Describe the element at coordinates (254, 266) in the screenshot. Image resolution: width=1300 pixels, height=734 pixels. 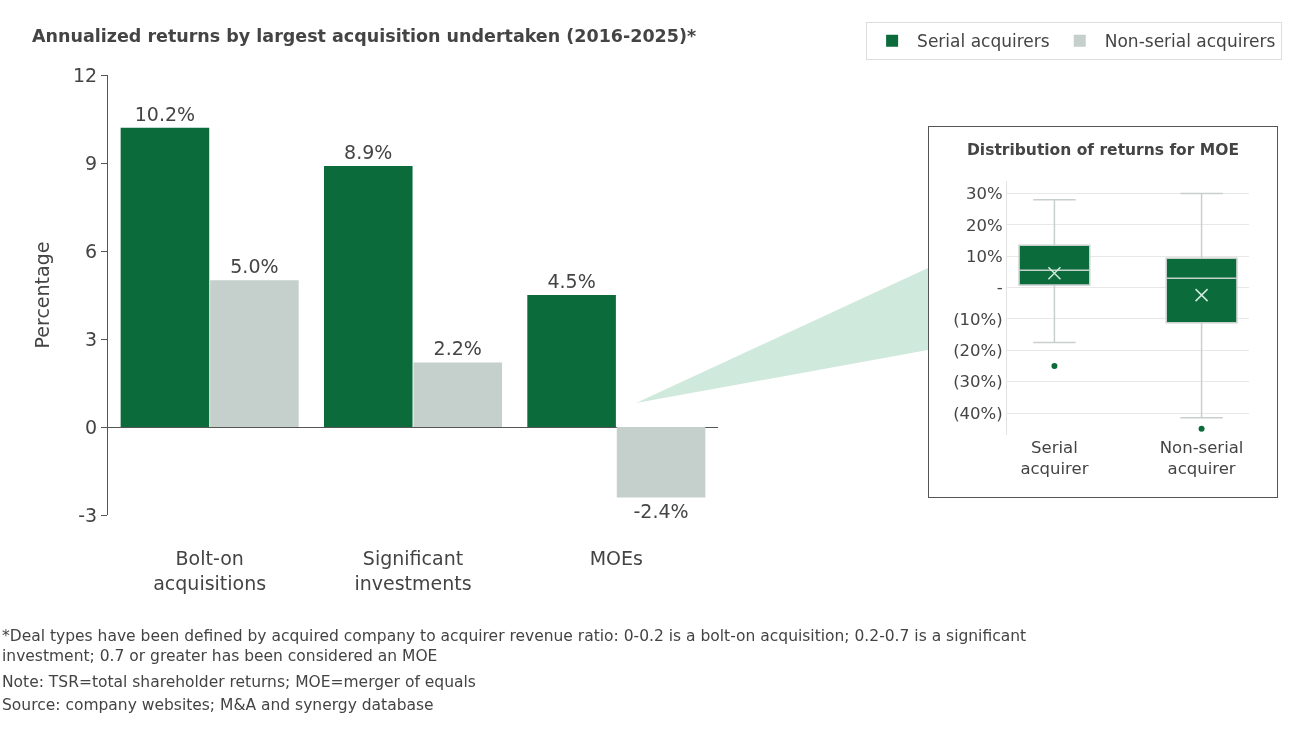
I see `data-label: 5.0%` at that location.